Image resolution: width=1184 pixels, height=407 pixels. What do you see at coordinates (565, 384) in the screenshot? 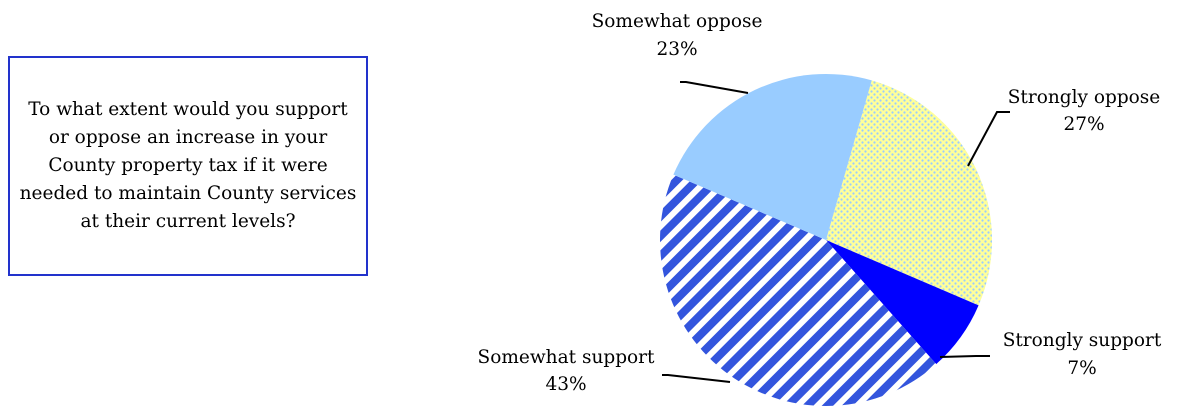
I see `slice-value-label: 43%` at bounding box center [565, 384].